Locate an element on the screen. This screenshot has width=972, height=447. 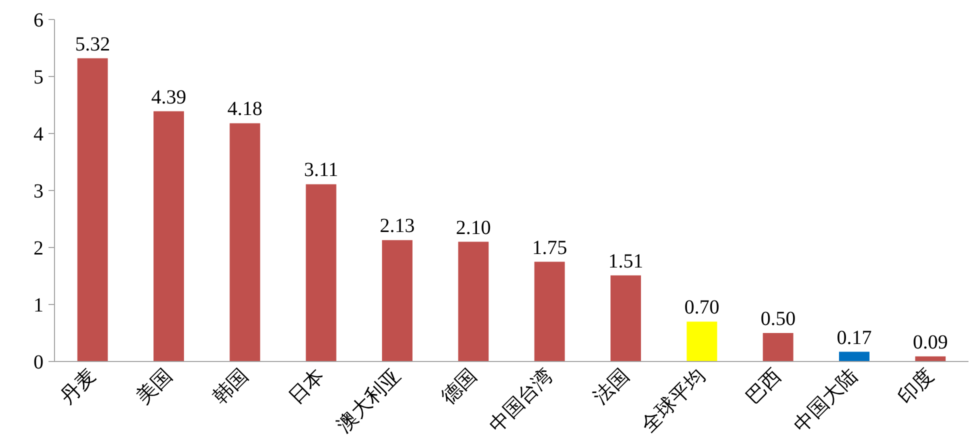
y-tick-label: 2 is located at coordinates (39, 249).